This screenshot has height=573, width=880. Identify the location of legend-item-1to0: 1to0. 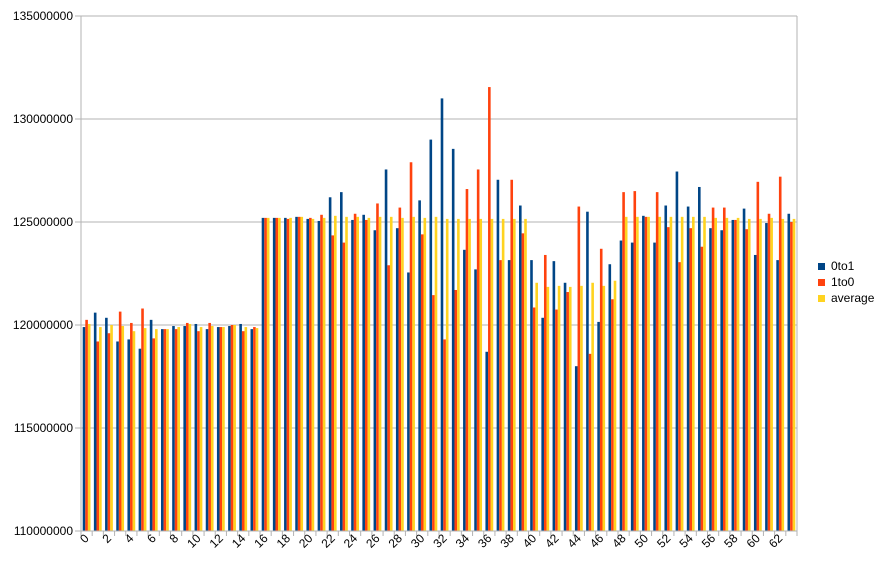
(846, 282).